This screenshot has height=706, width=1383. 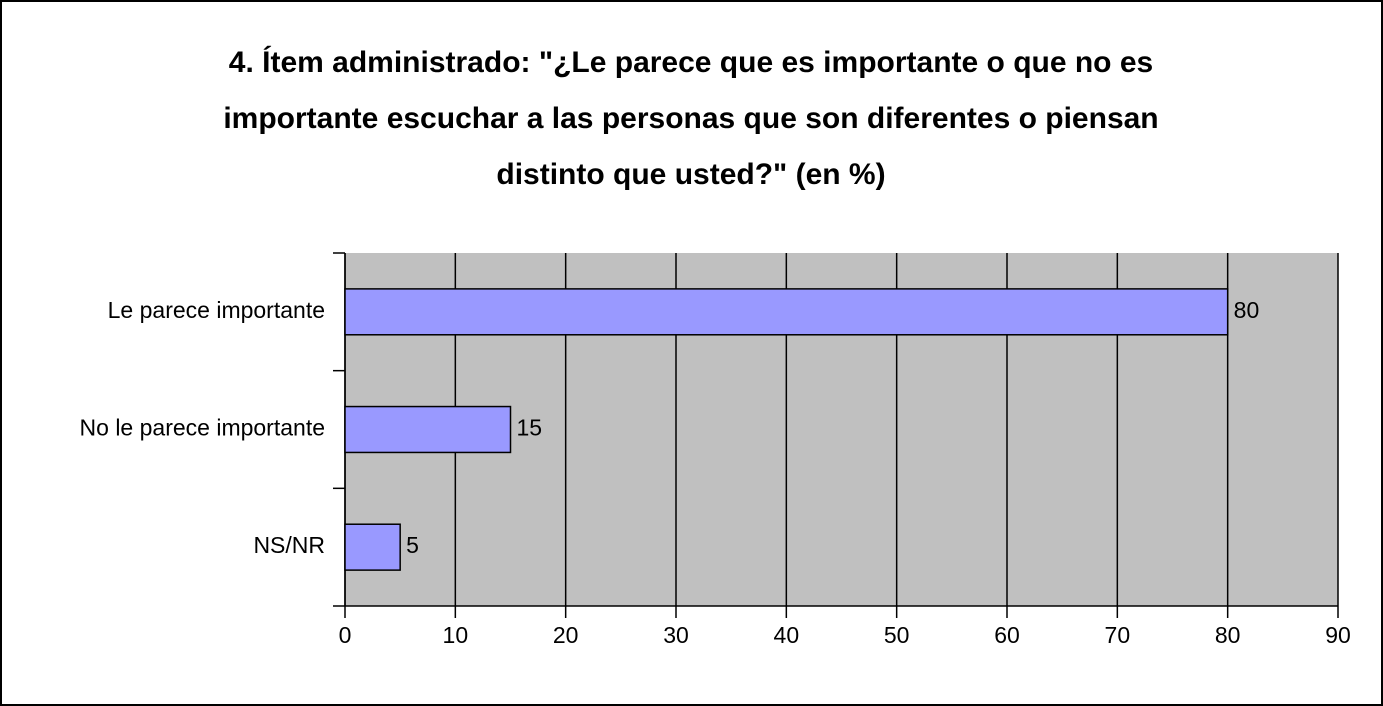 I want to click on x-tick-label: 70, so click(x=1118, y=635).